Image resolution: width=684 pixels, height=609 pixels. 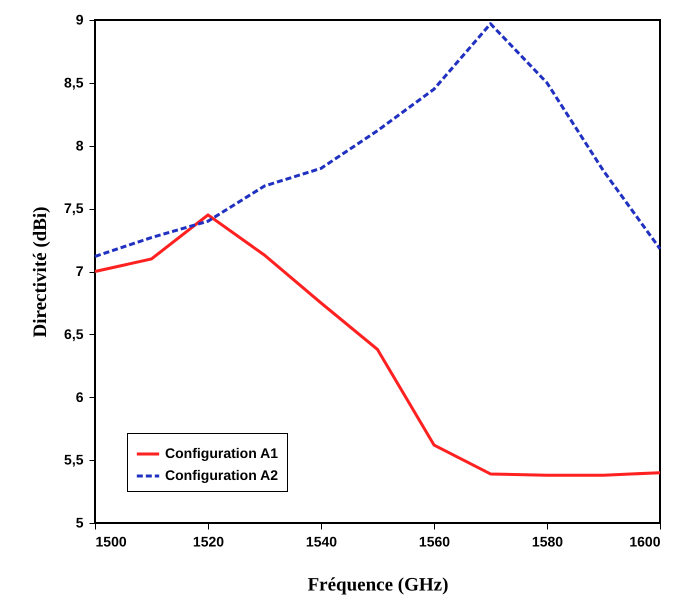 I want to click on y-tick-label: 8, so click(x=80, y=145).